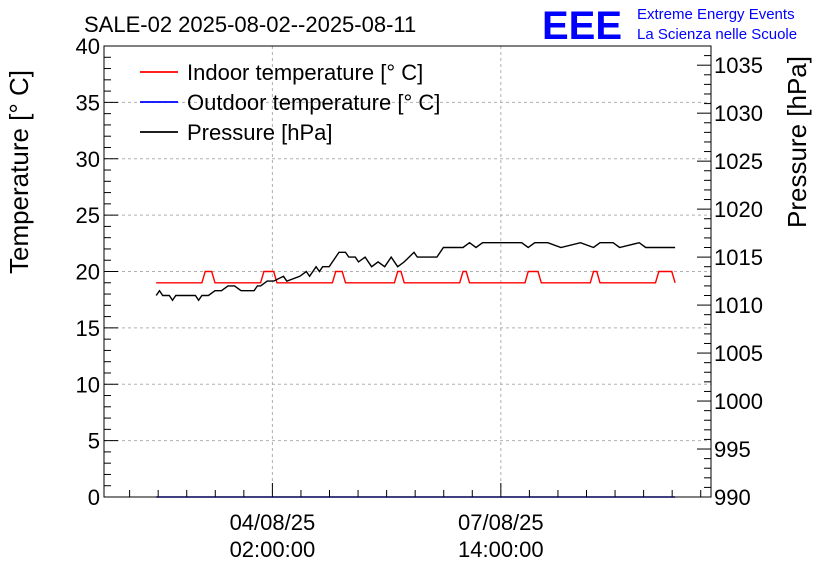 Image resolution: width=836 pixels, height=572 pixels. Describe the element at coordinates (732, 497) in the screenshot. I see `right-tick-label: 990` at that location.